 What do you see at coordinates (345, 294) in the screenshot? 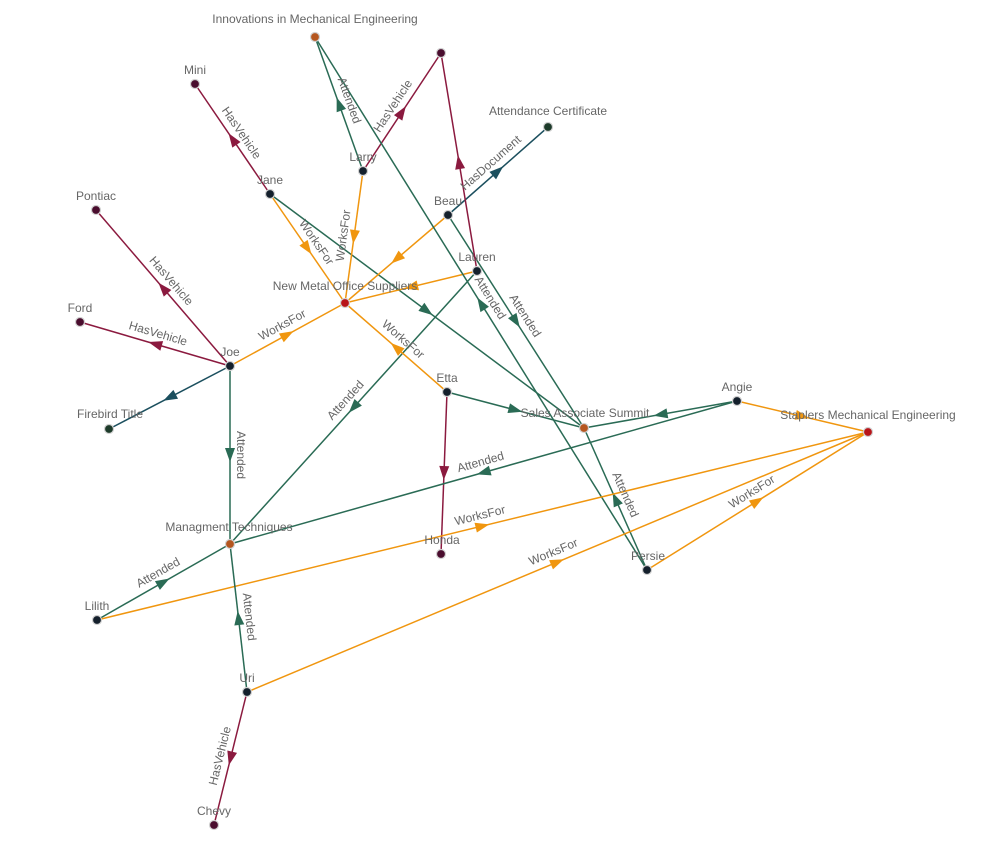
I see `node-new-metal-office-suppliers: New Metal Office Suppliers` at bounding box center [345, 294].